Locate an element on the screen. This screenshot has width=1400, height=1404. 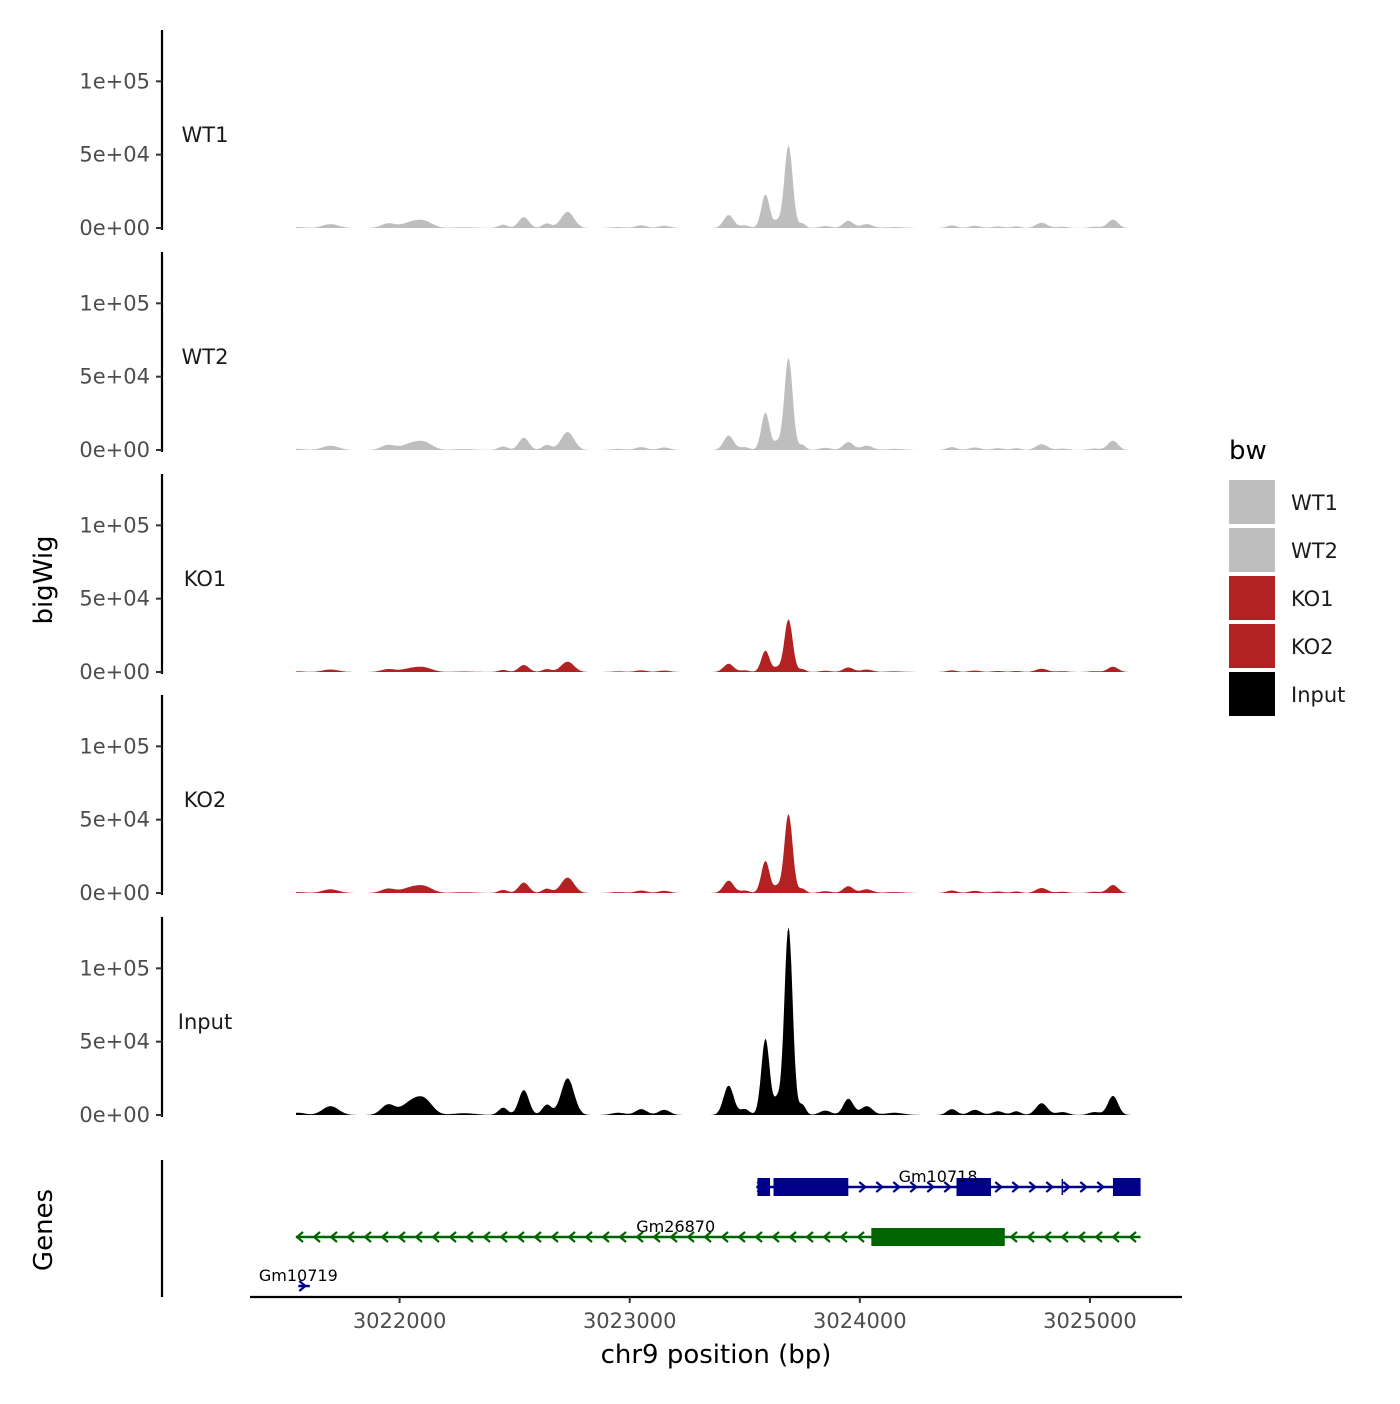
gene-gm10718: Gm10718 is located at coordinates (948, 1181).